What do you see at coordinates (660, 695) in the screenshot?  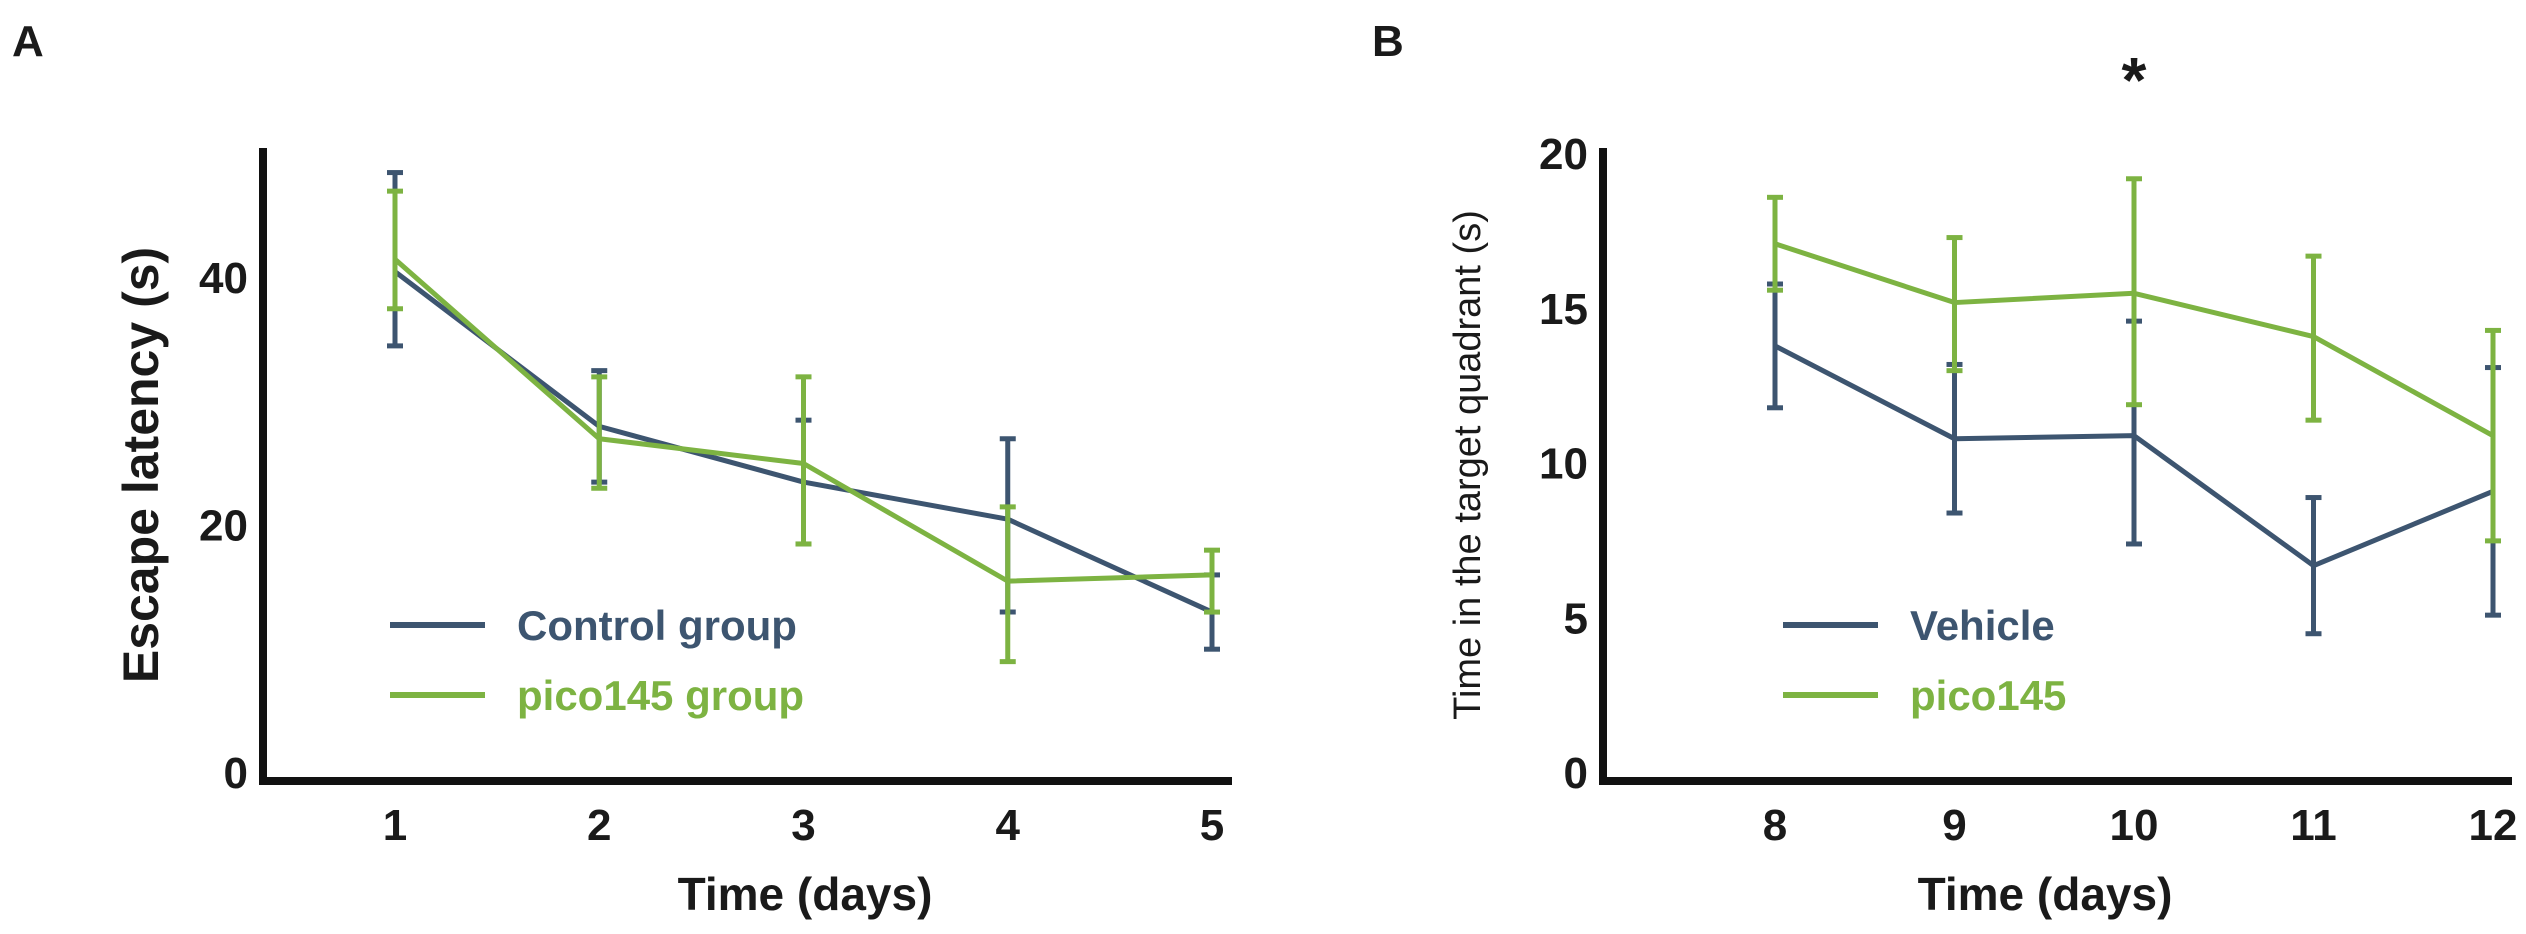 I see `legend-label: pico145 group` at bounding box center [660, 695].